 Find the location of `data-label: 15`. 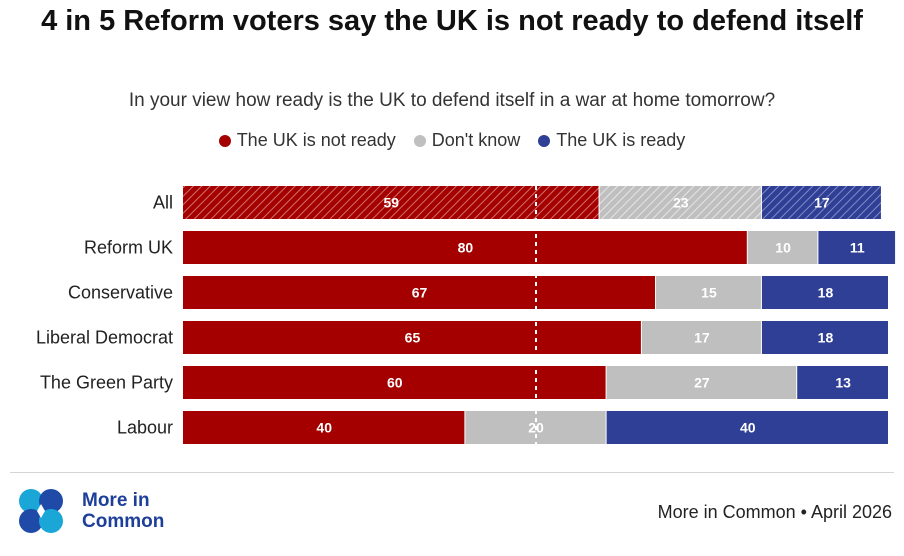

data-label: 15 is located at coordinates (709, 293).